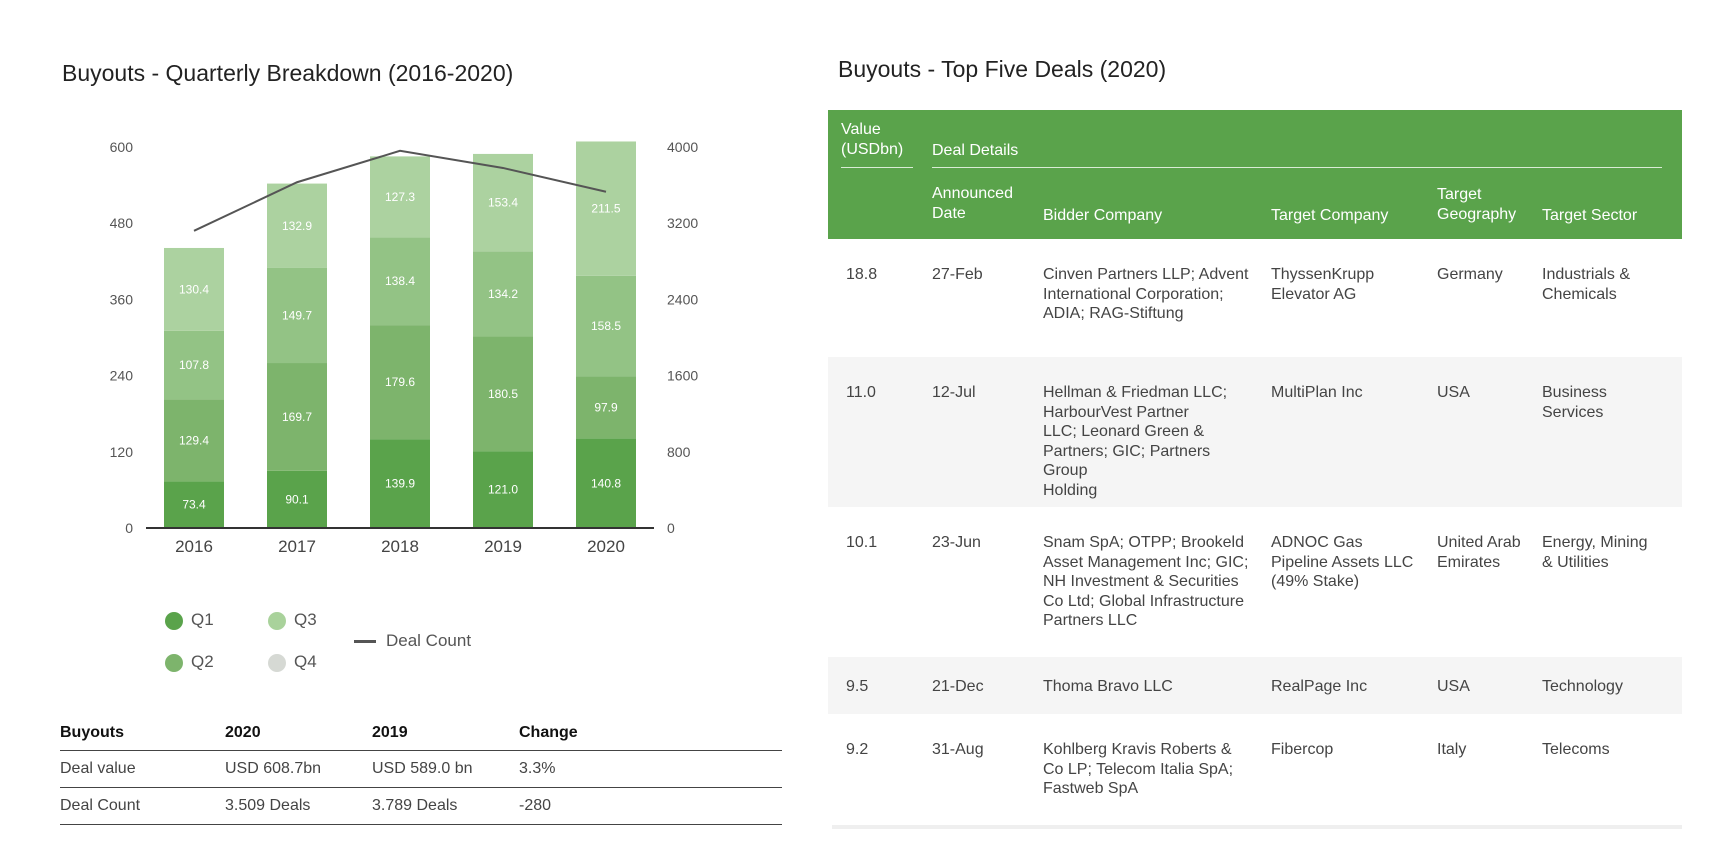 This screenshot has height=860, width=1720. Describe the element at coordinates (297, 546) in the screenshot. I see `x-tick-label: 2017` at that location.